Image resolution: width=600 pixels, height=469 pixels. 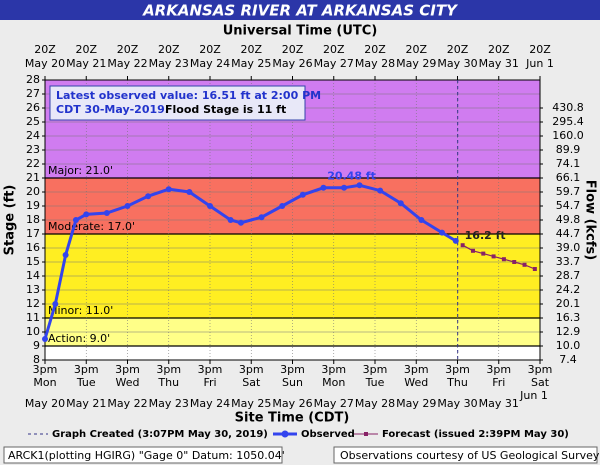 What do you see at coordinates (251, 403) in the screenshot?
I see `x-tick-date: May 25` at bounding box center [251, 403].